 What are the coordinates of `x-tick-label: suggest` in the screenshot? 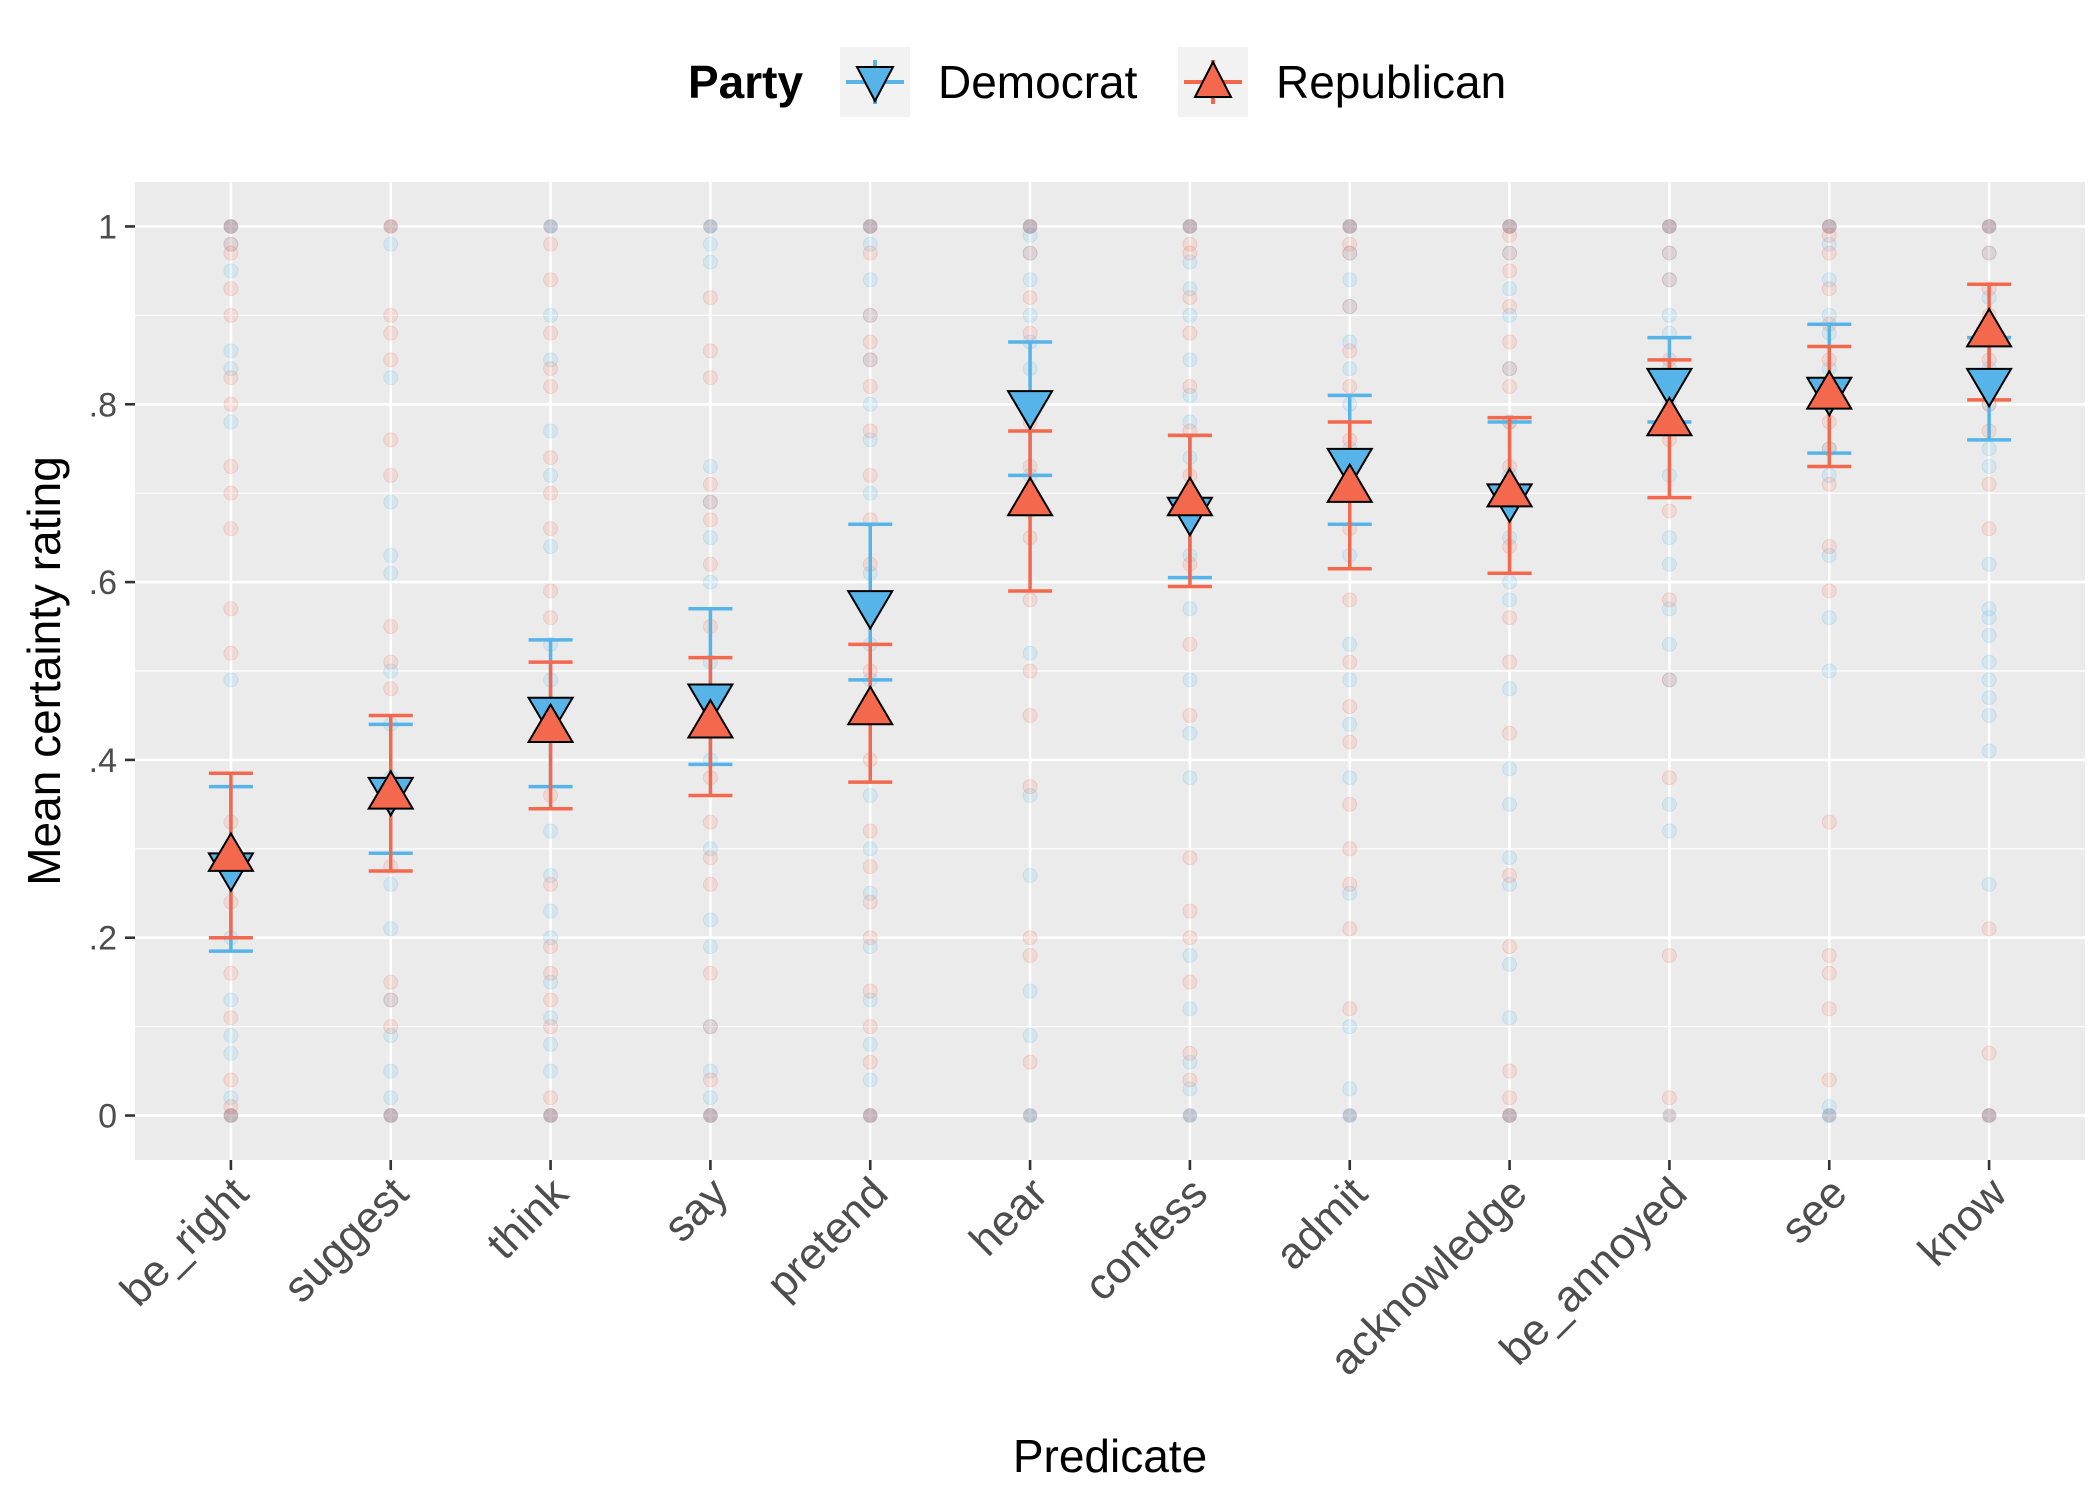 It's located at (346, 1240).